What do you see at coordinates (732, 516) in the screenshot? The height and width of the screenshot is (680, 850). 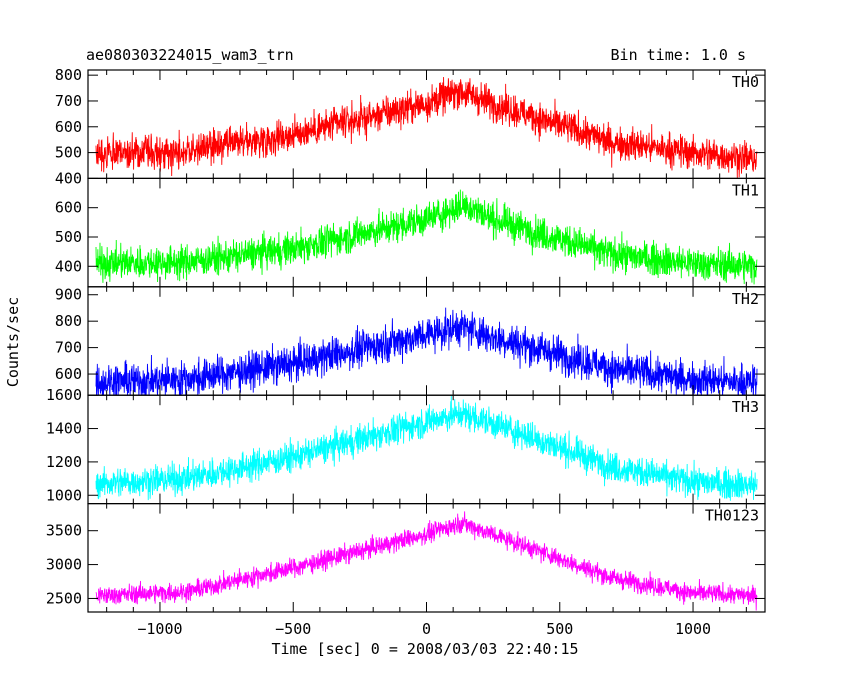 I see `panel-label: TH0123` at bounding box center [732, 516].